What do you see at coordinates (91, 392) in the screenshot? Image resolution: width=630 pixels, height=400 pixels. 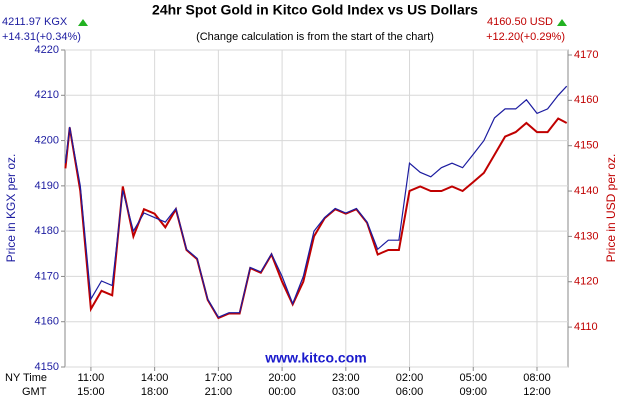 I see `x-tick-label-gmt: 15:00` at bounding box center [91, 392].